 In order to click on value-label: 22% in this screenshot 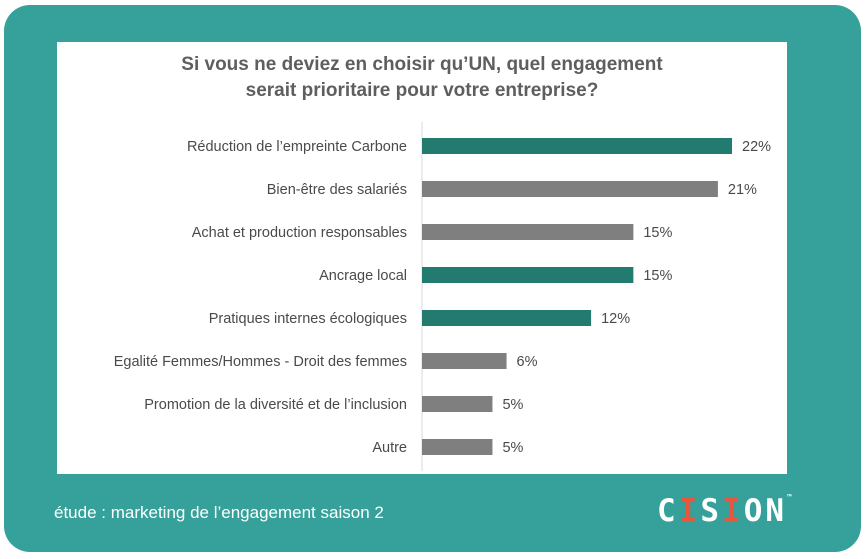, I will do `click(756, 147)`.